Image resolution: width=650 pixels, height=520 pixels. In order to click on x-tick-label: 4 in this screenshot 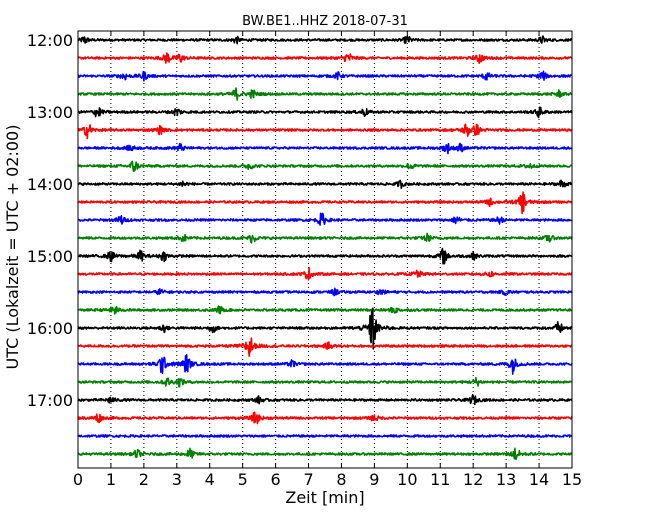, I will do `click(210, 479)`.